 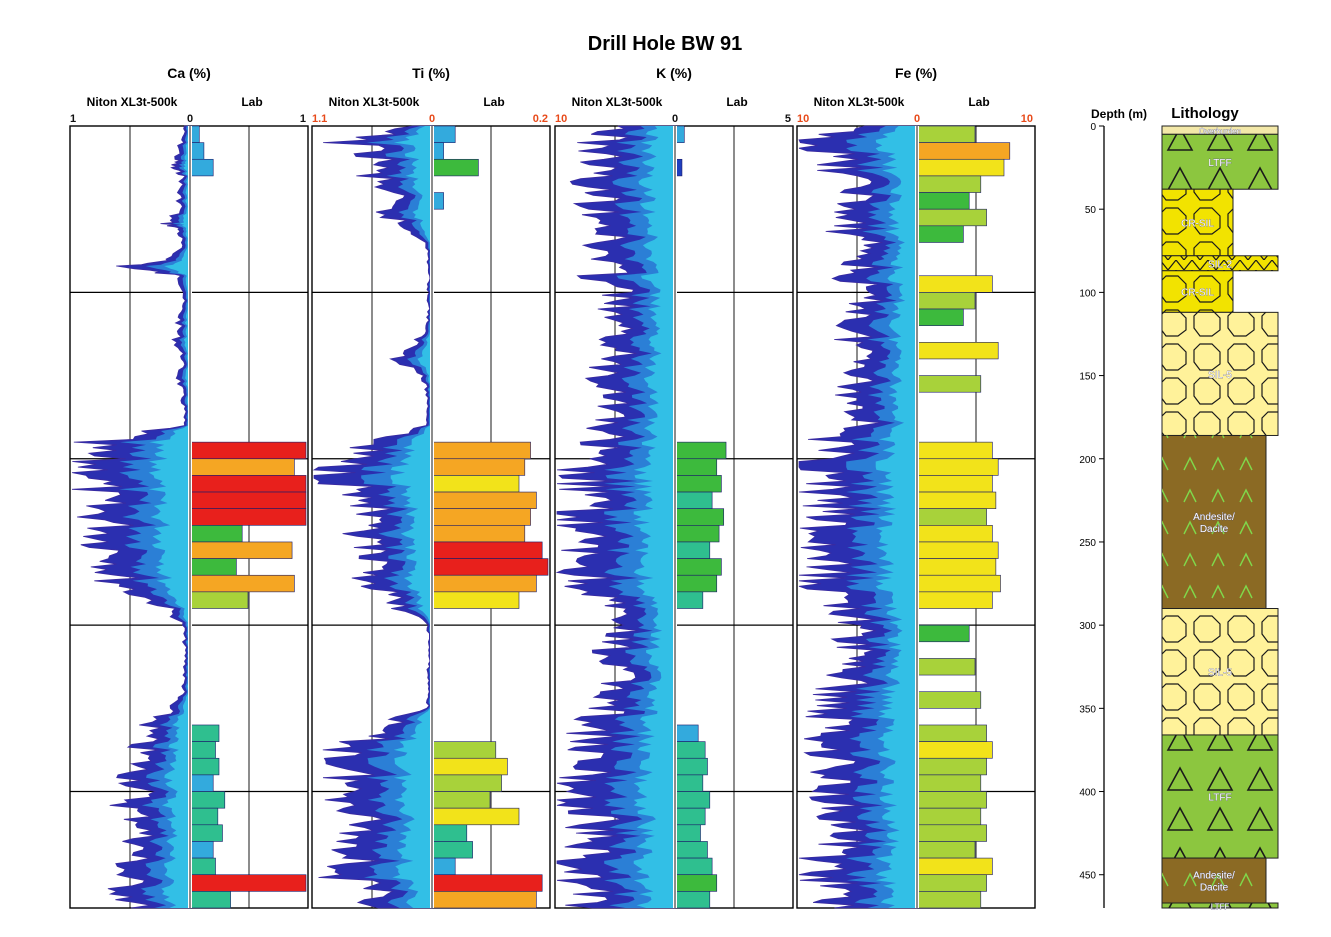 I want to click on left-axis-zero: 0, so click(x=675, y=119).